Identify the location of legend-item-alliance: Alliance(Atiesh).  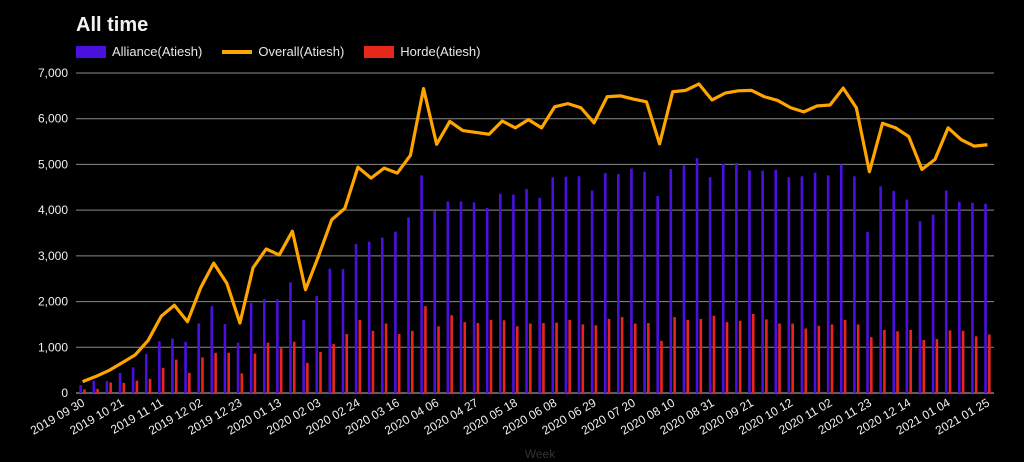
(139, 51).